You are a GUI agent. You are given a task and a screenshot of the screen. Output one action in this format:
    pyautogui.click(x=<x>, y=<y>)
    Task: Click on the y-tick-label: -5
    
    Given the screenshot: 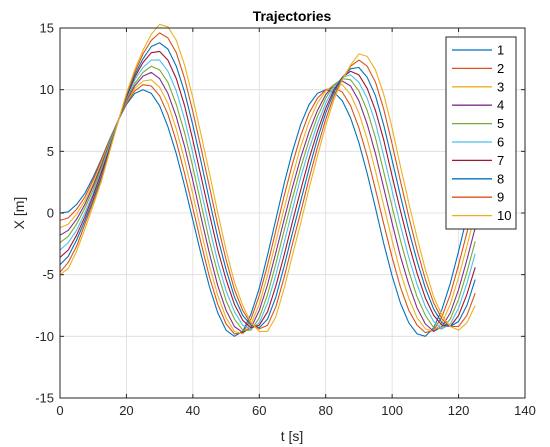 What is the action you would take?
    pyautogui.click(x=48, y=274)
    